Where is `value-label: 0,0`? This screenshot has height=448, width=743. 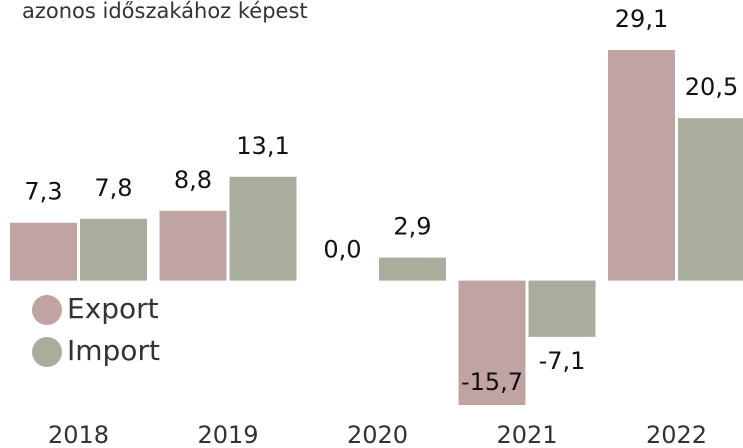
value-label: 0,0 is located at coordinates (342, 250).